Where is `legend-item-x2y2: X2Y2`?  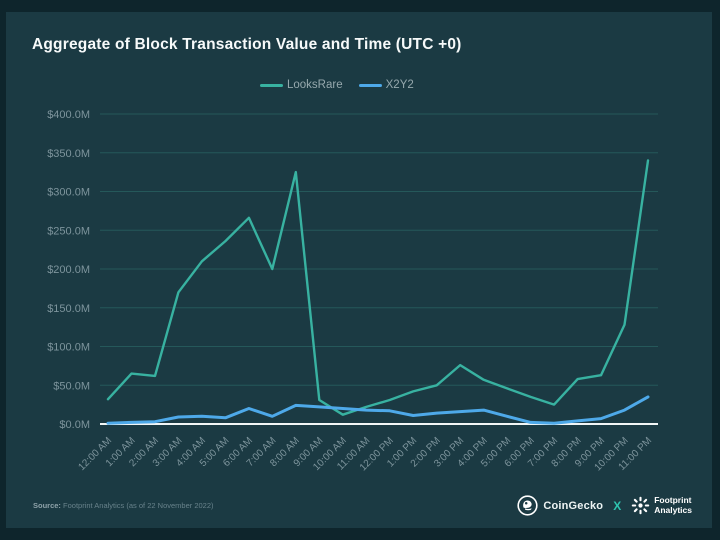 legend-item-x2y2: X2Y2 is located at coordinates (386, 85).